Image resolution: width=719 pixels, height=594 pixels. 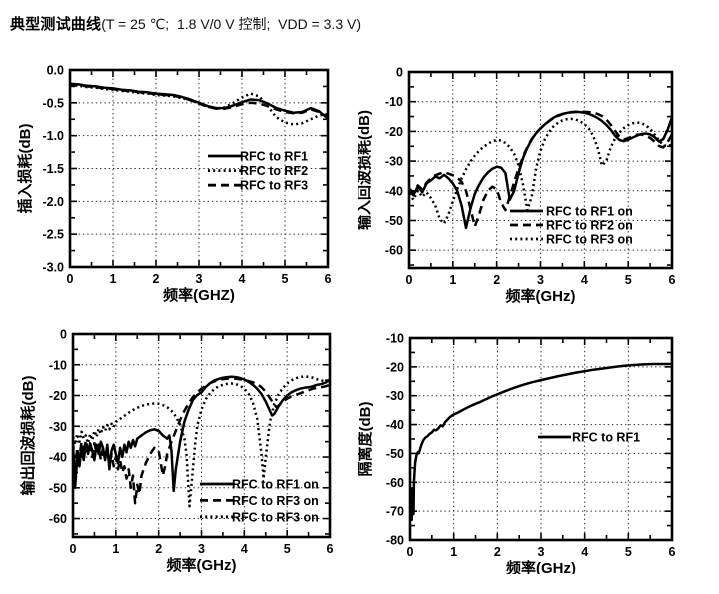 I want to click on y-tick-label: -0.5, so click(x=53, y=103).